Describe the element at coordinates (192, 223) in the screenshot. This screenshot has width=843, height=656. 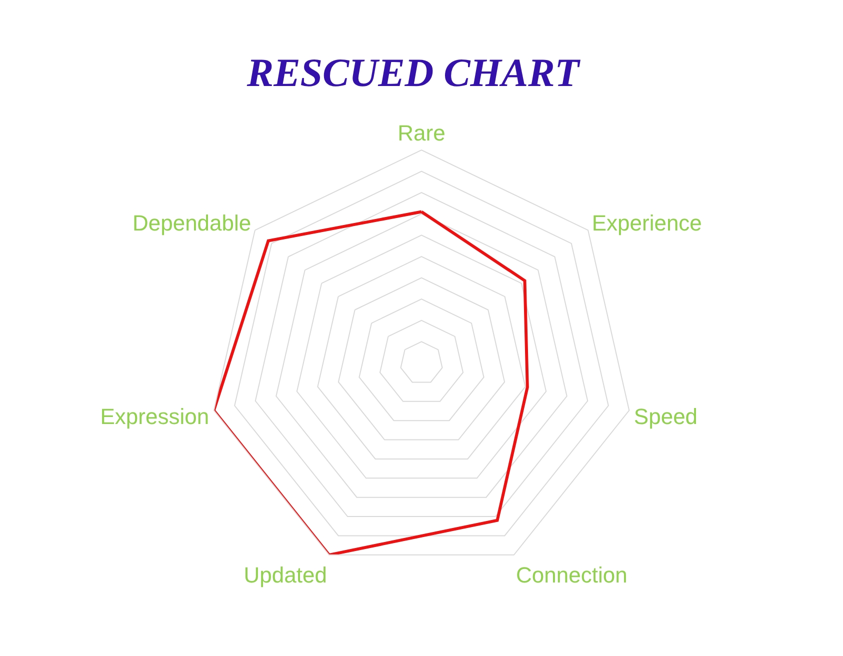
I see `spoke-label: Dependable` at that location.